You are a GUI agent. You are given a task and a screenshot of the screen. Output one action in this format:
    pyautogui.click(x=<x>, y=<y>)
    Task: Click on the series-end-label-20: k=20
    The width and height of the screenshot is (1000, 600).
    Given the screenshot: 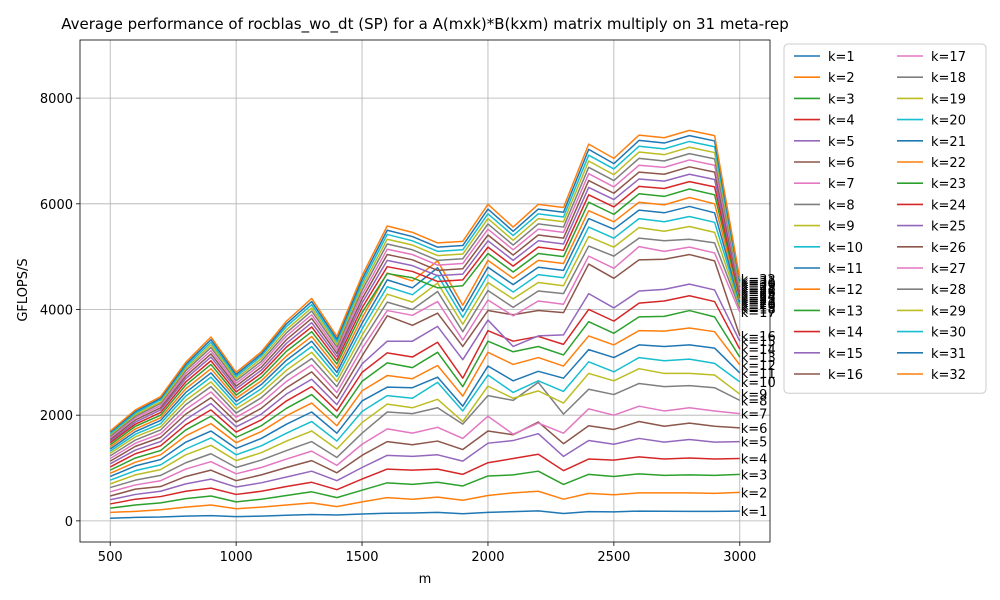 What is the action you would take?
    pyautogui.click(x=758, y=305)
    